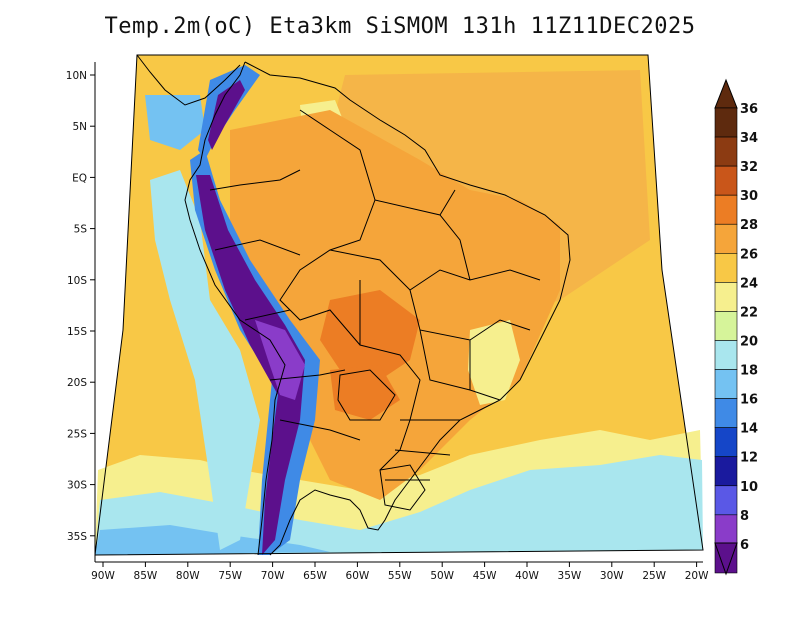  Describe the element at coordinates (366, 395) in the screenshot. I see `paraguay-border` at that location.